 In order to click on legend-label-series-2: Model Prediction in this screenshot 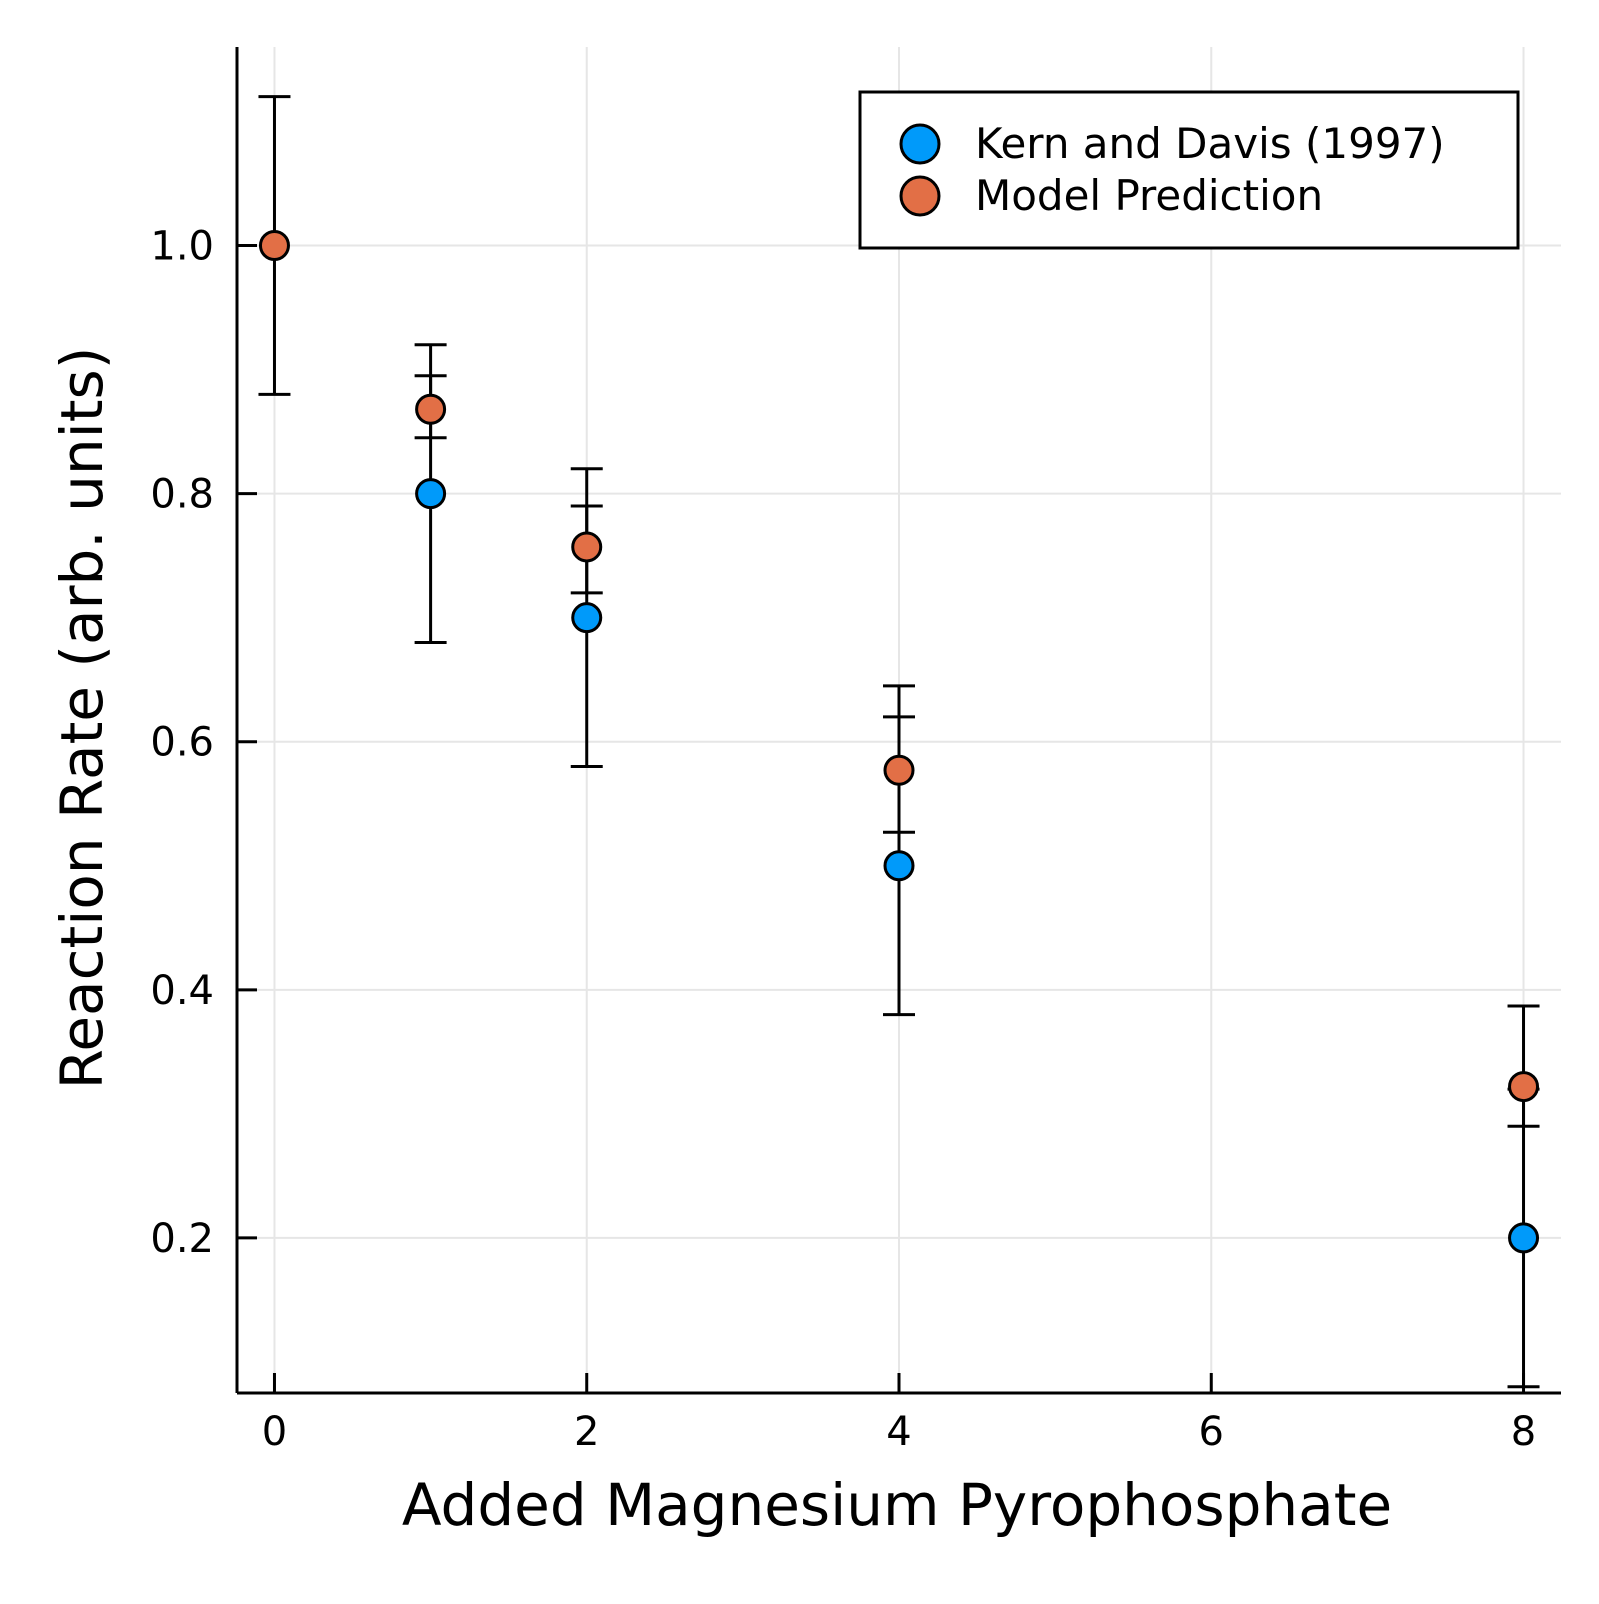, I will do `click(1149, 195)`.